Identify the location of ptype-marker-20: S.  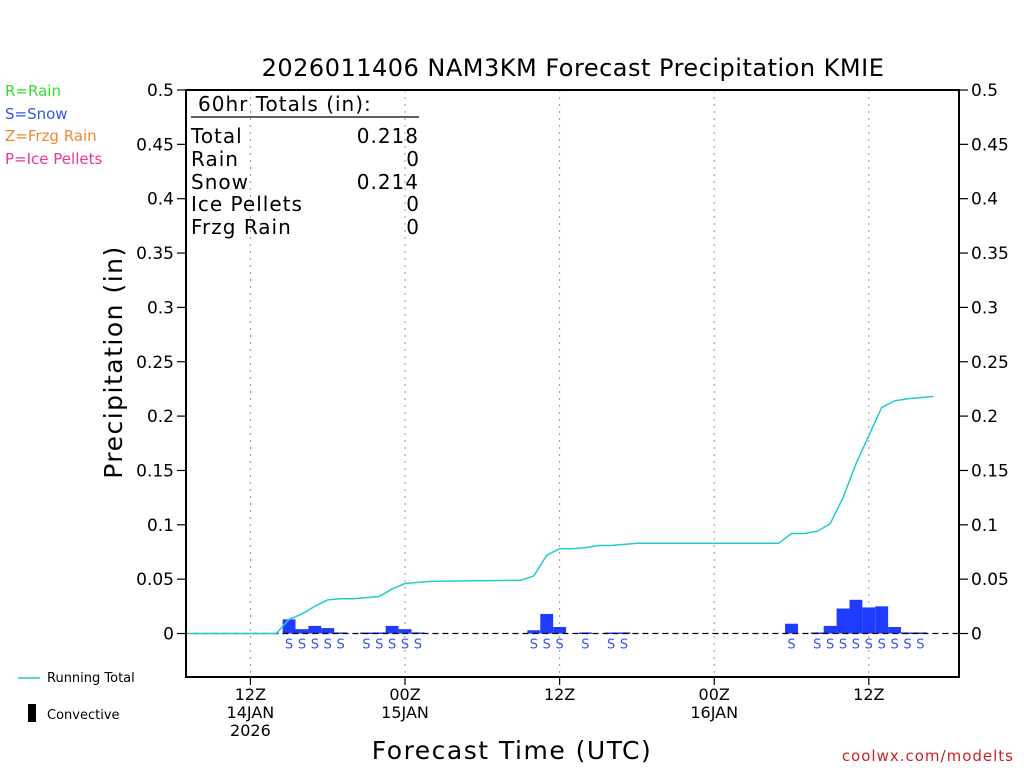
(856, 645).